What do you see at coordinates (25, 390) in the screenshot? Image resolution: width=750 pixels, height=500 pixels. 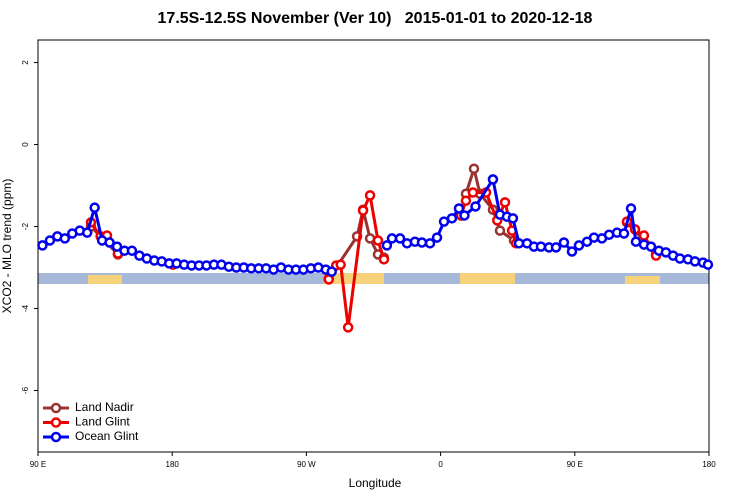 I see `y-tick-label: -6` at bounding box center [25, 390].